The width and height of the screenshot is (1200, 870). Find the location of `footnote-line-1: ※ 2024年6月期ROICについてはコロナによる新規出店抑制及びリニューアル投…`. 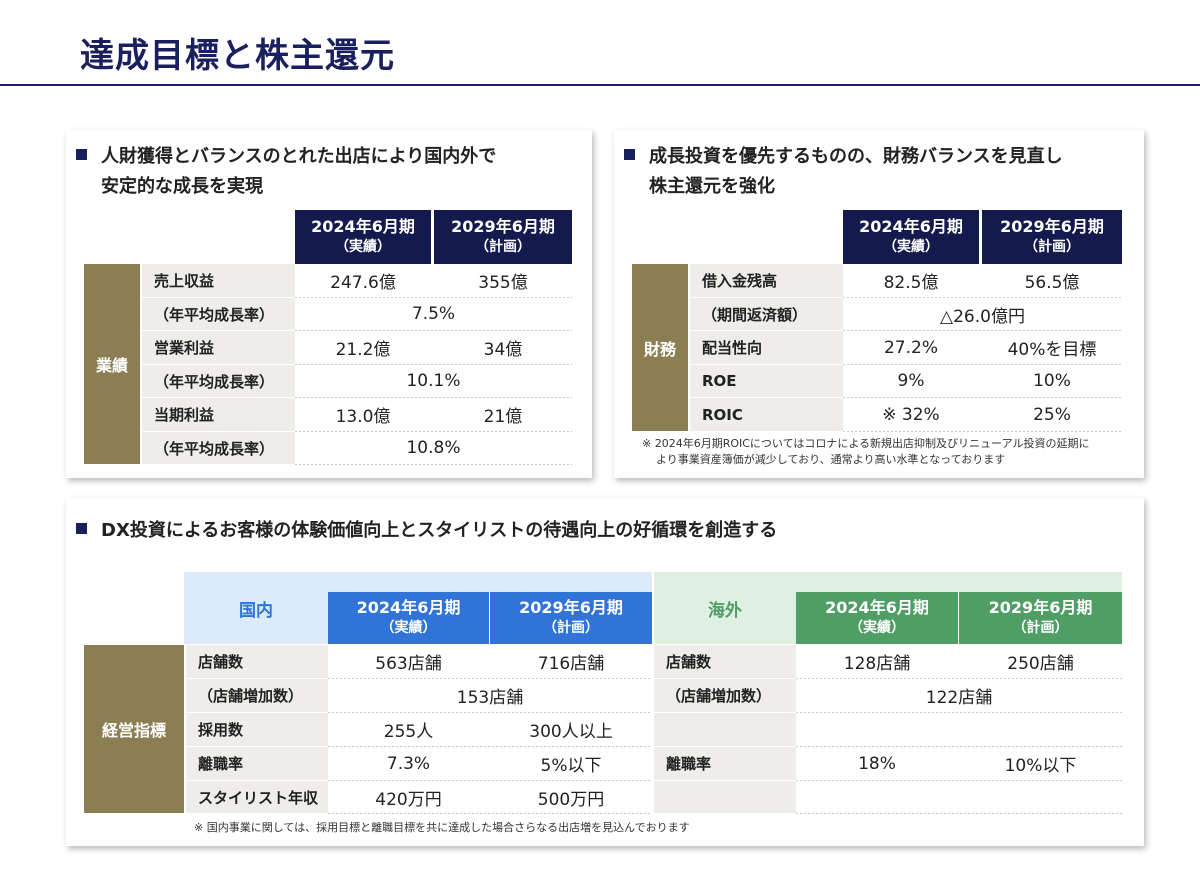

footnote-line-1: ※ 2024年6月期ROICについてはコロナによる新規出店抑制及びリニューアル投… is located at coordinates (866, 443).